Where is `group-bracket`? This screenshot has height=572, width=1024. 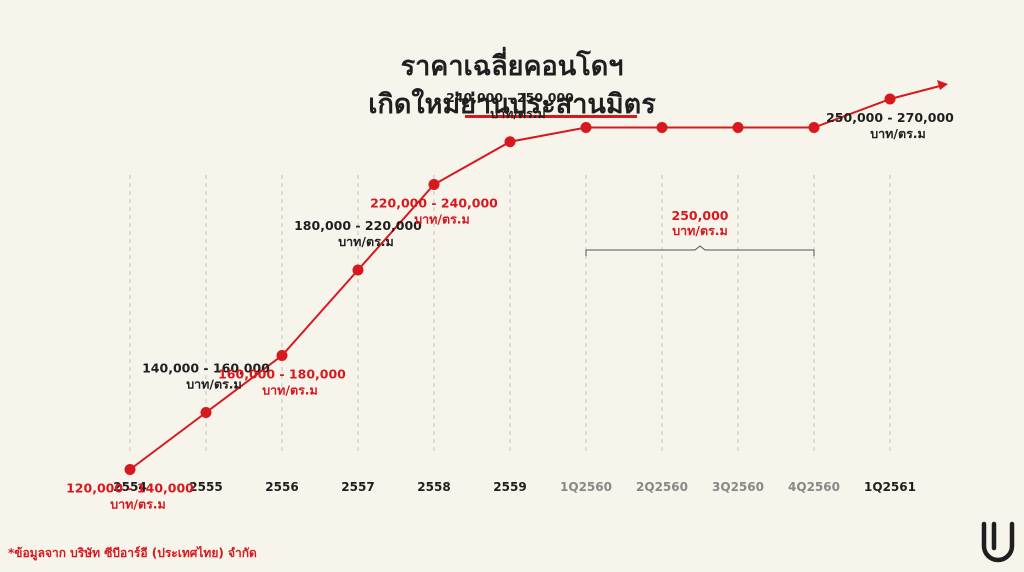
group-bracket is located at coordinates (700, 250).